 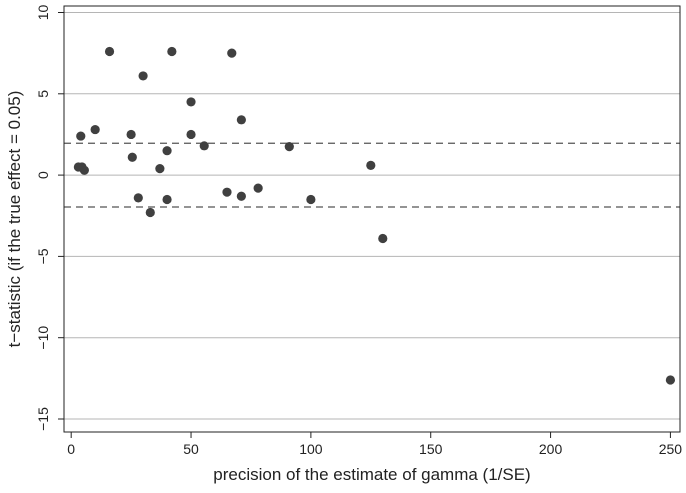 What do you see at coordinates (43, 175) in the screenshot?
I see `y-tick-label: 0` at bounding box center [43, 175].